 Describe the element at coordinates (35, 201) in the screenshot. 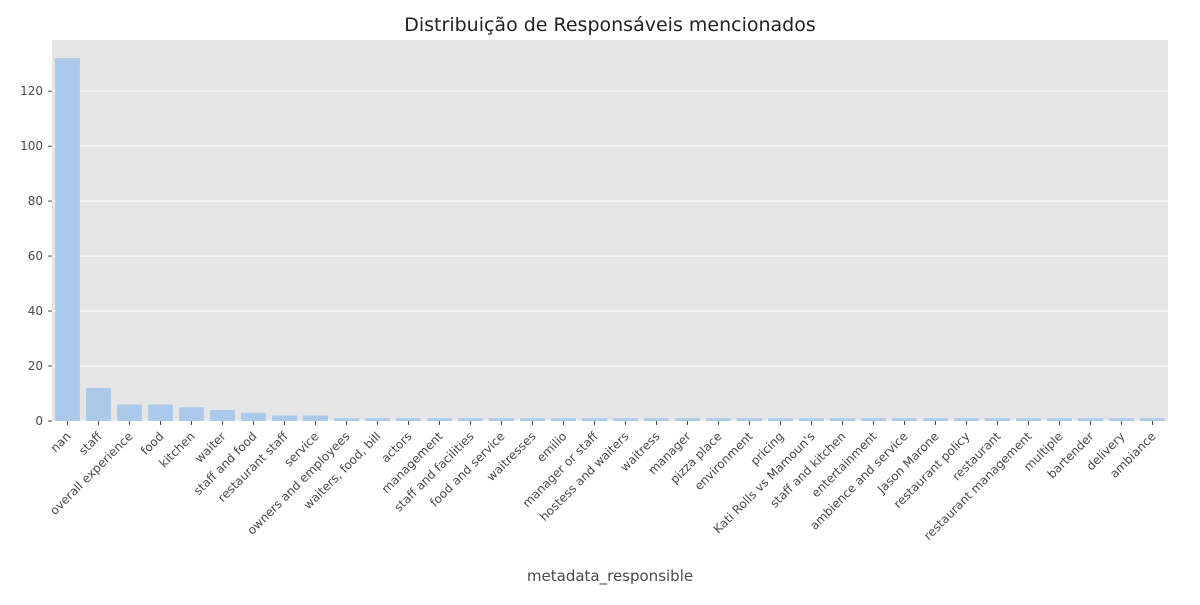

I see `y-tick-label: 80` at that location.